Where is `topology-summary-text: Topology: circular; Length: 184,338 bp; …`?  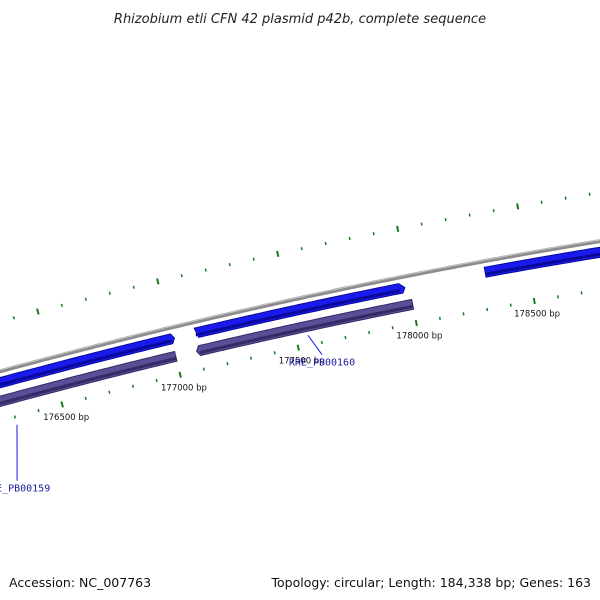 topology-summary-text: Topology: circular; Length: 184,338 bp; … is located at coordinates (431, 582).